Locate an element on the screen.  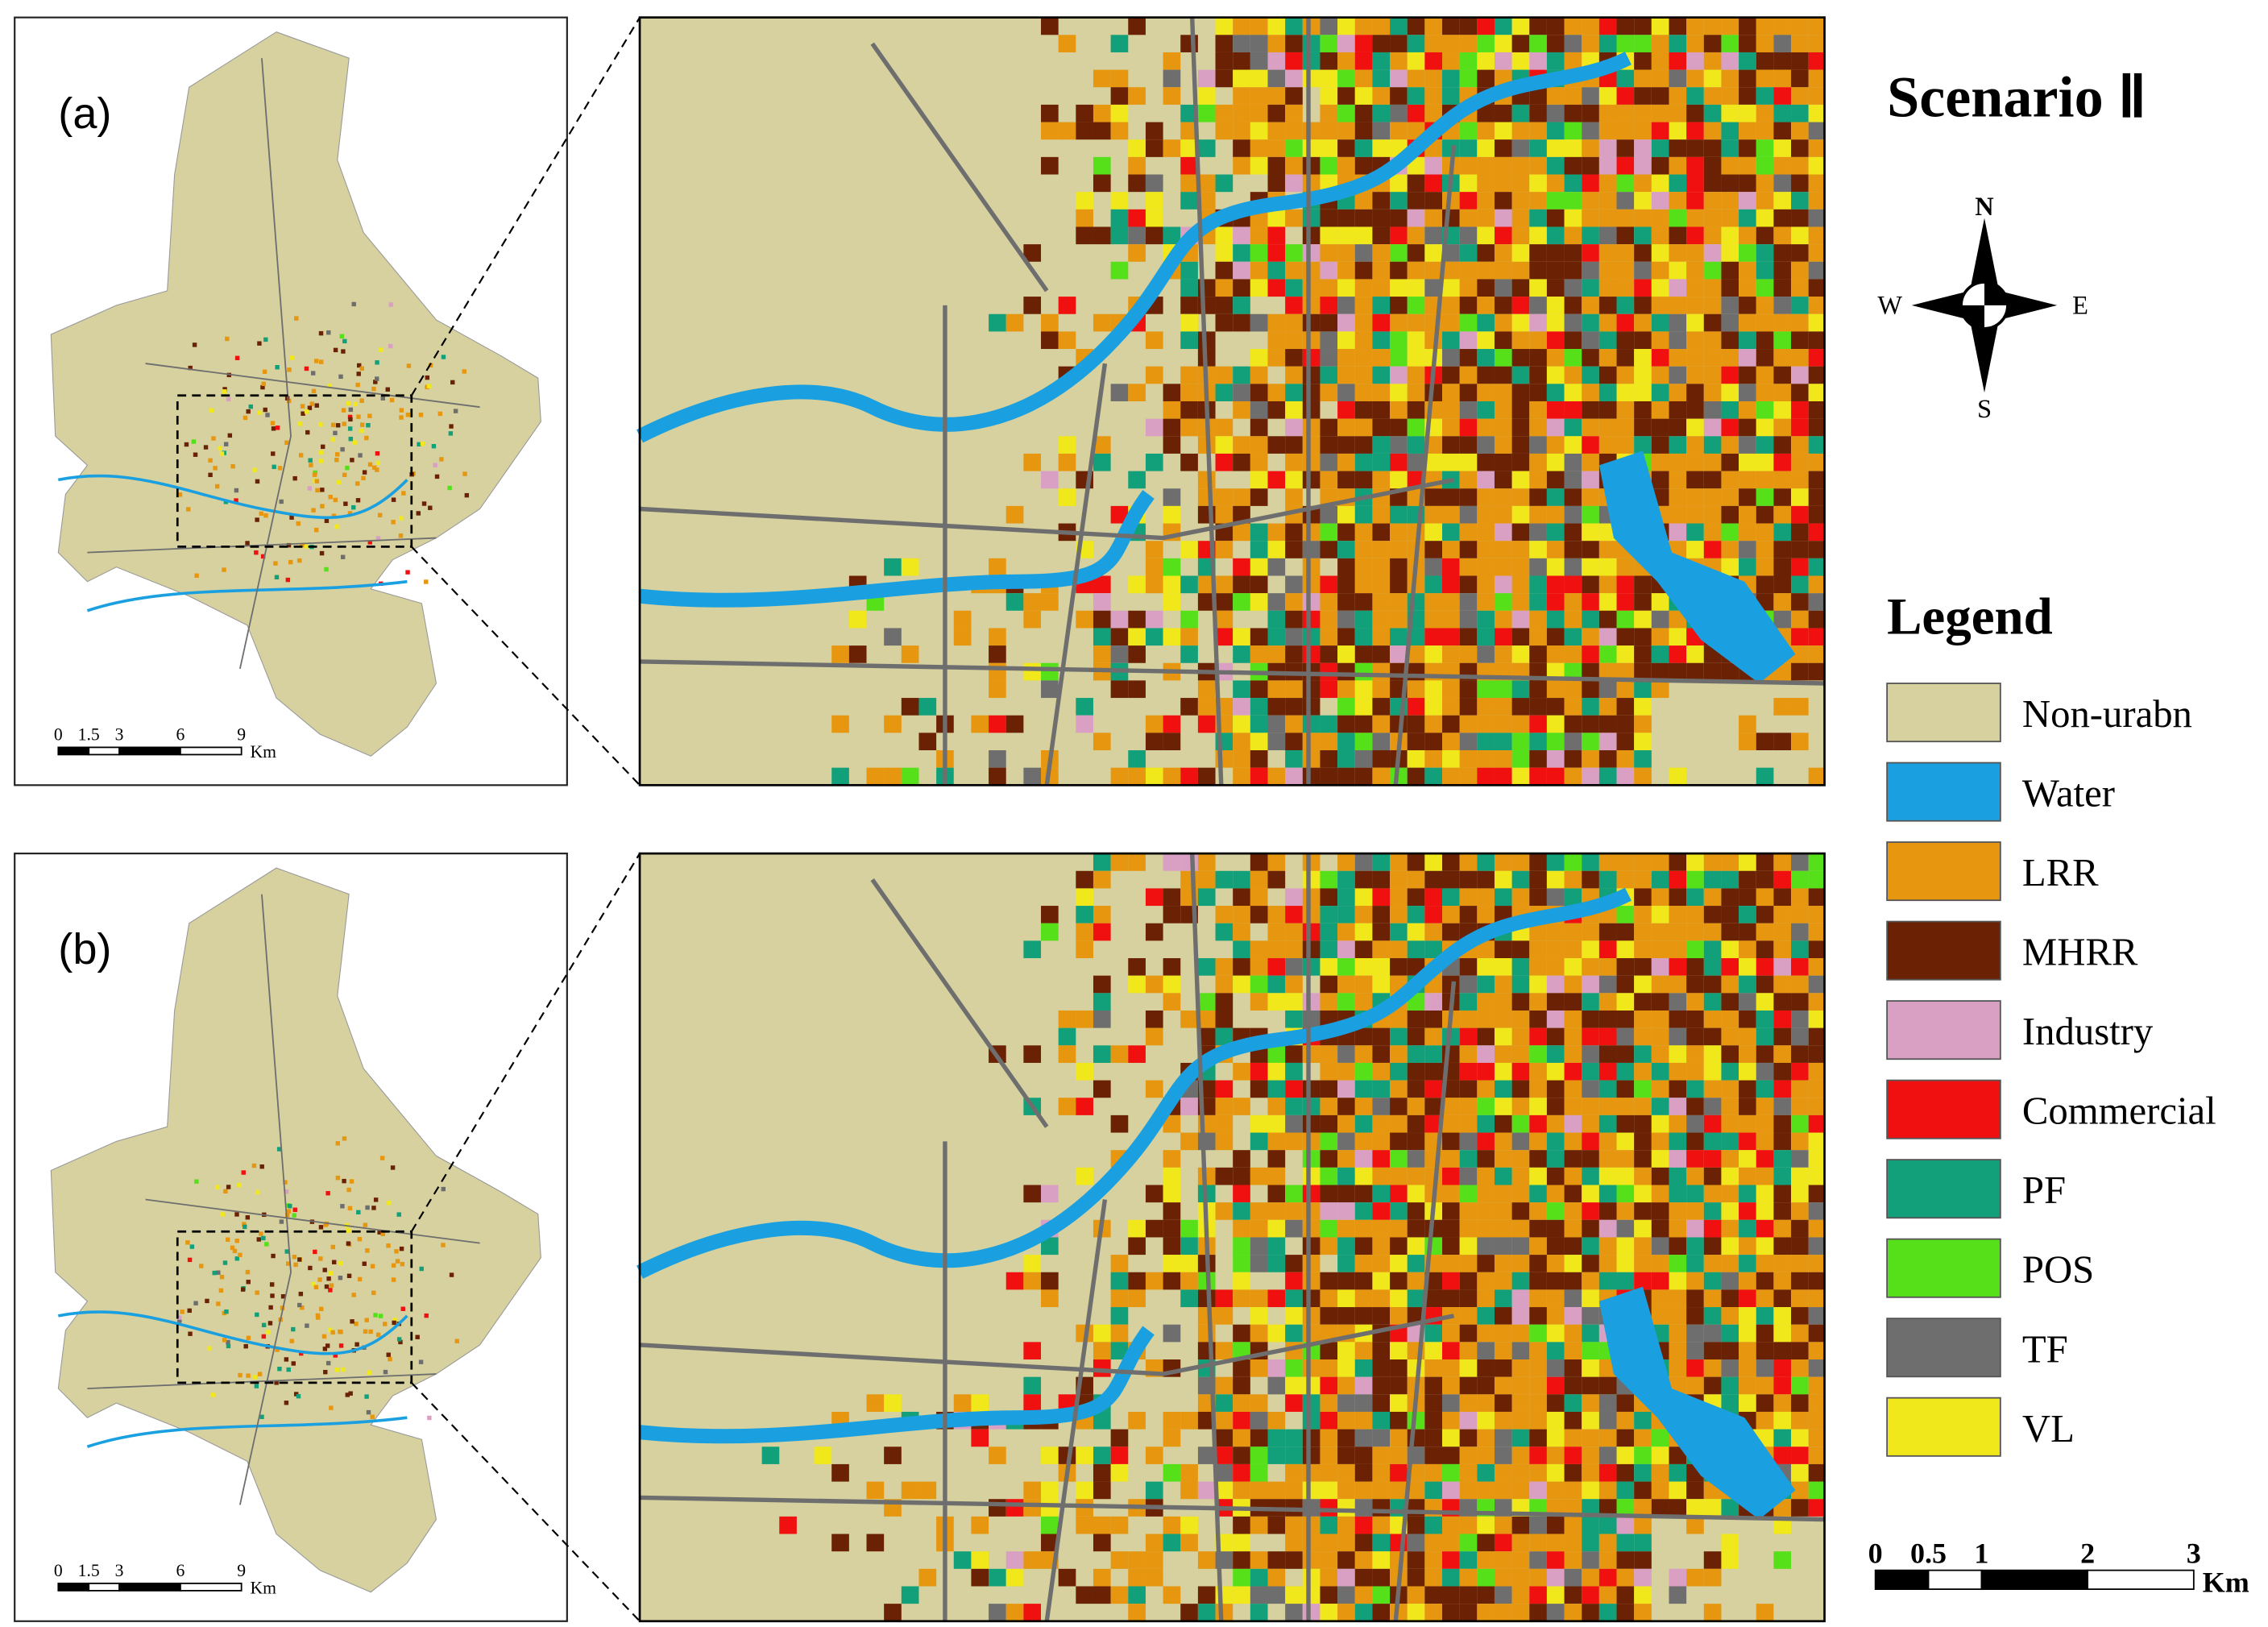
scale-segment is located at coordinates (1902, 1579).